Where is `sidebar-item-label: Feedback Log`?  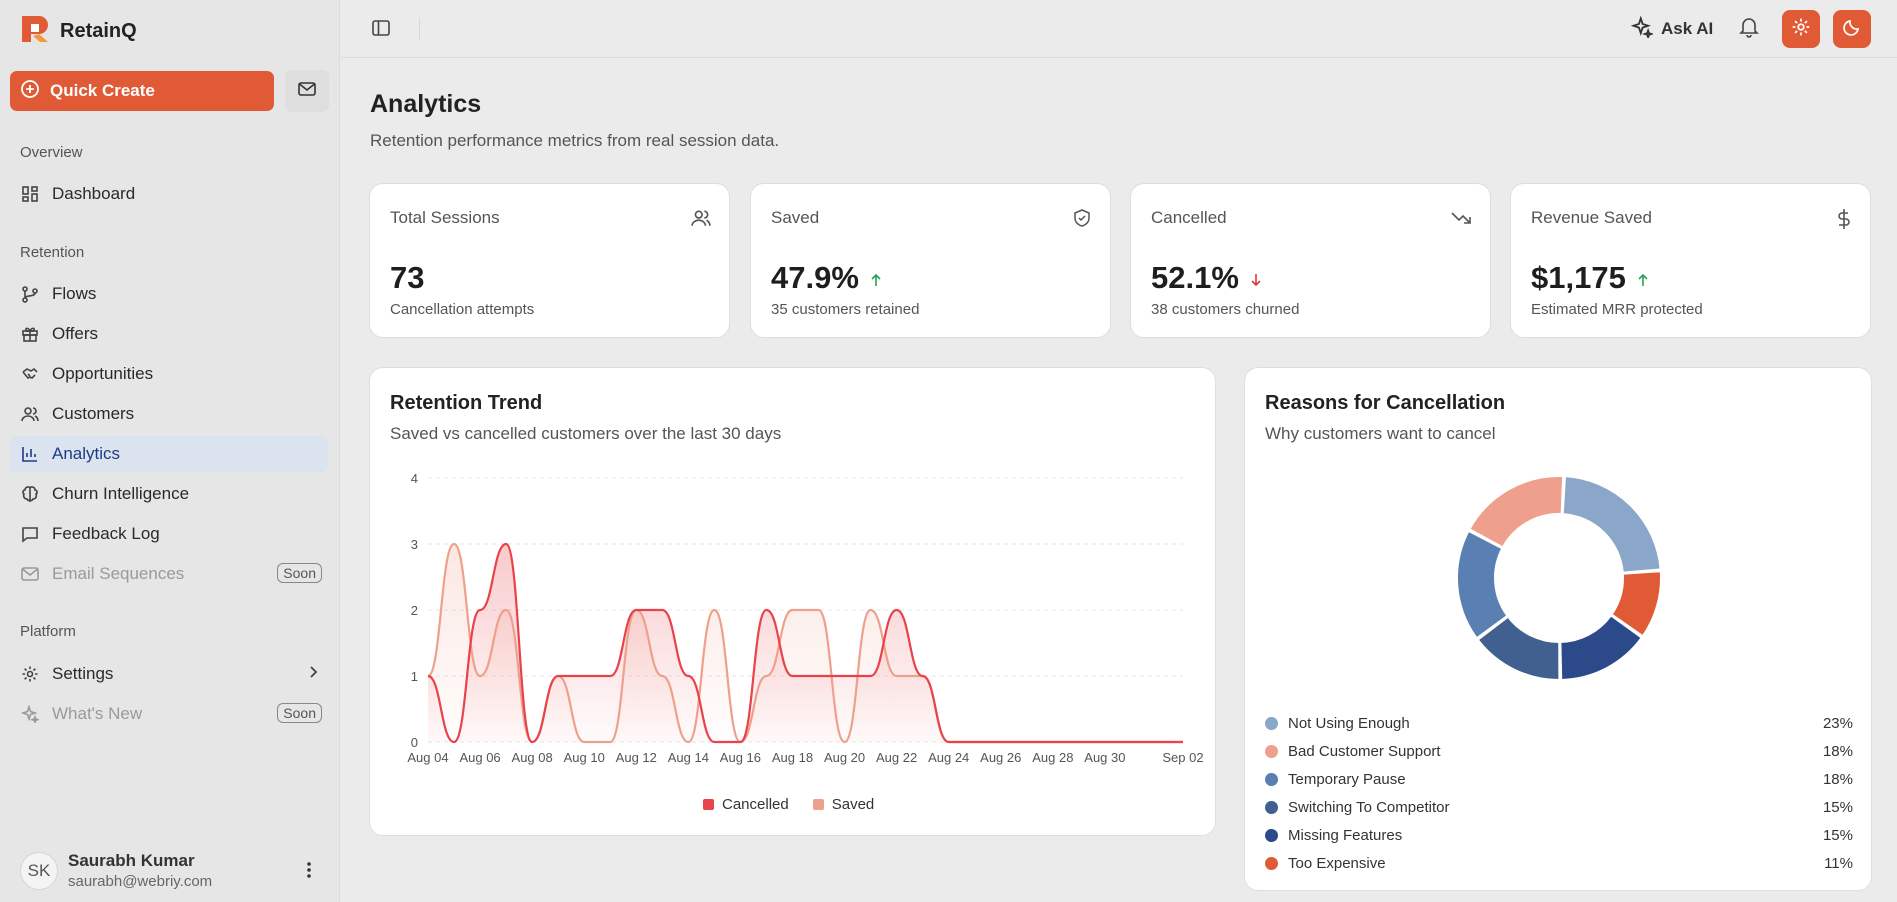
sidebar-item-label: Feedback Log is located at coordinates (106, 533).